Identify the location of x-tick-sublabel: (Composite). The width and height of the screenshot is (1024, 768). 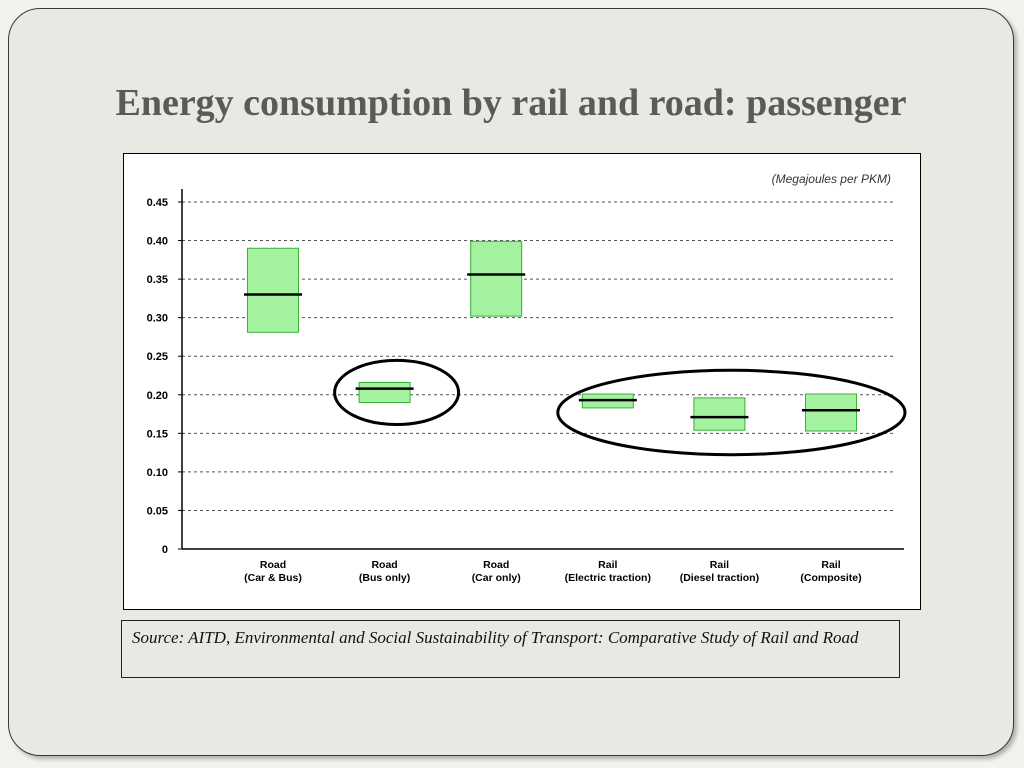
(830, 578).